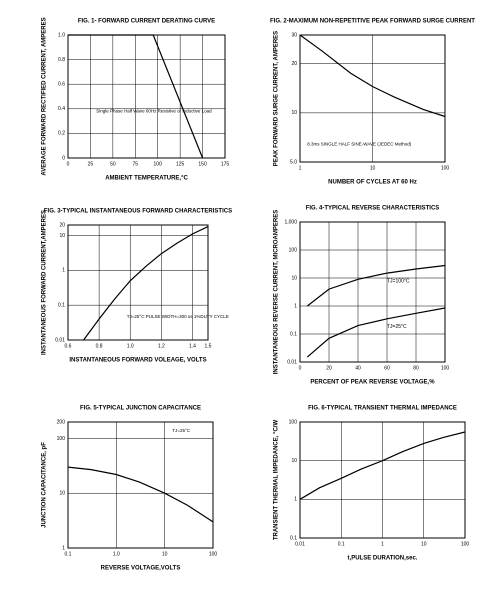 Image resolution: width=500 pixels, height=591 pixels. What do you see at coordinates (397, 327) in the screenshot?
I see `curve-label: TJ=25°C` at bounding box center [397, 327].